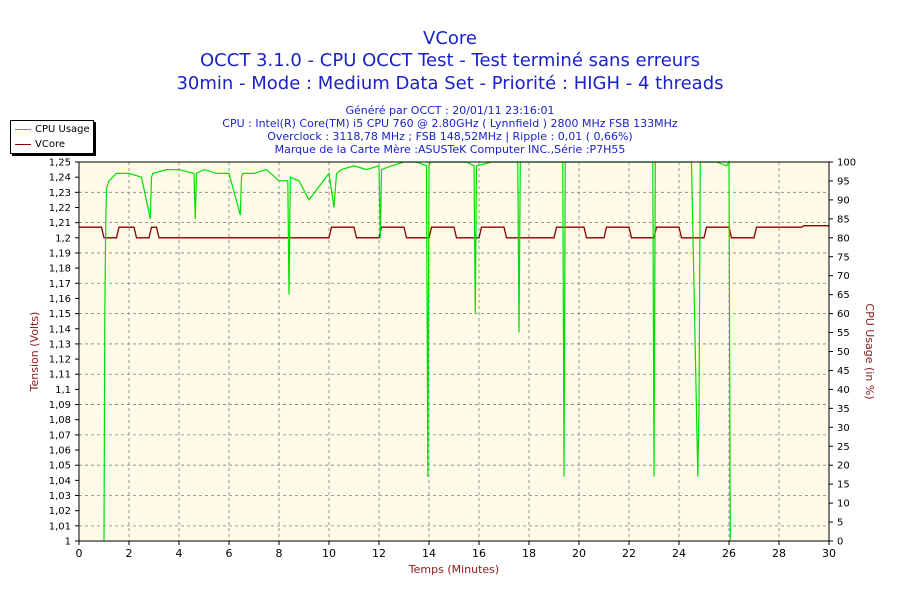 The width and height of the screenshot is (900, 600). I want to click on y2-tick-label: 25, so click(843, 447).